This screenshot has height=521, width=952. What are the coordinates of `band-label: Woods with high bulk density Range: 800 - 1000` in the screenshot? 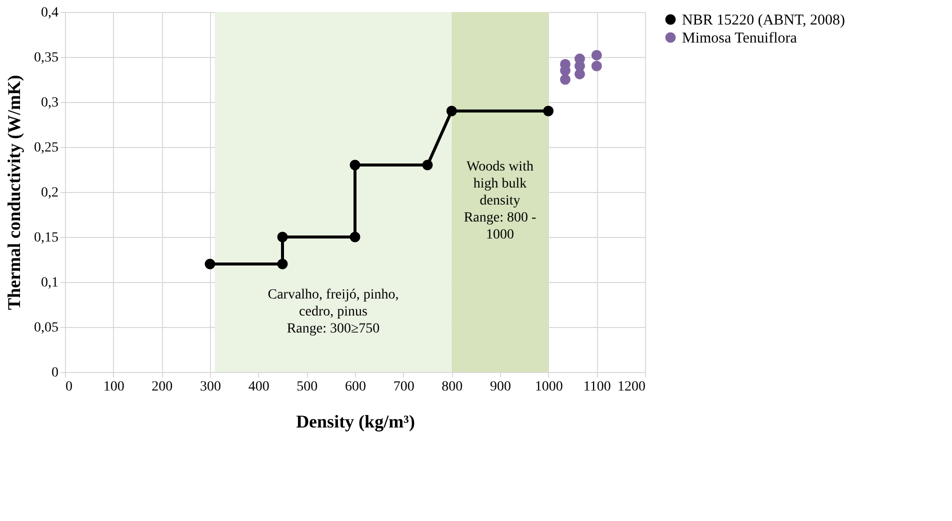 It's located at (500, 201).